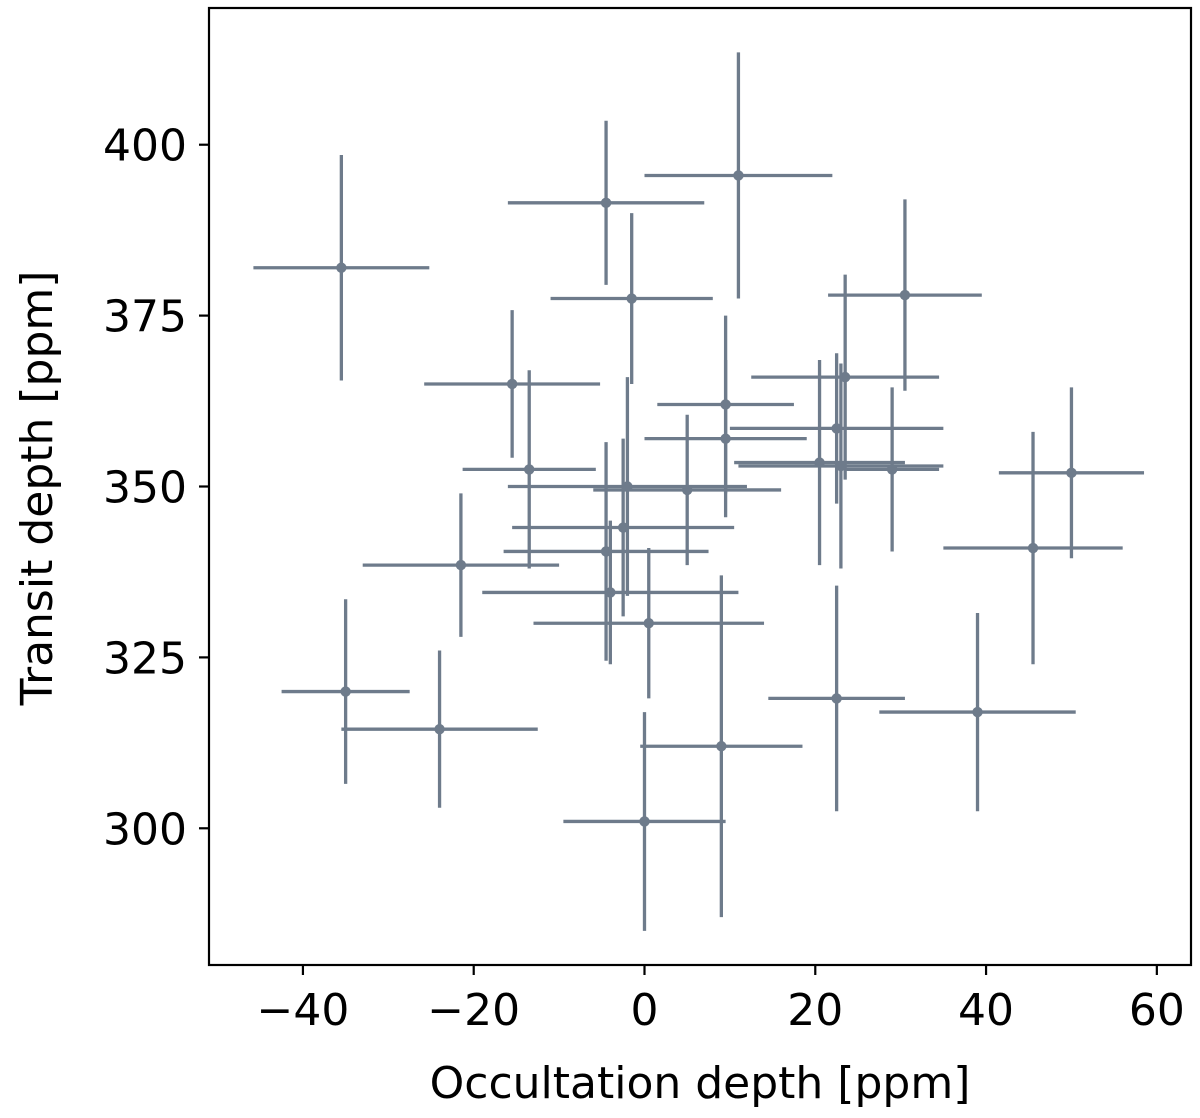 The image size is (1200, 1118). Describe the element at coordinates (145, 829) in the screenshot. I see `y-tick-label: 300` at that location.